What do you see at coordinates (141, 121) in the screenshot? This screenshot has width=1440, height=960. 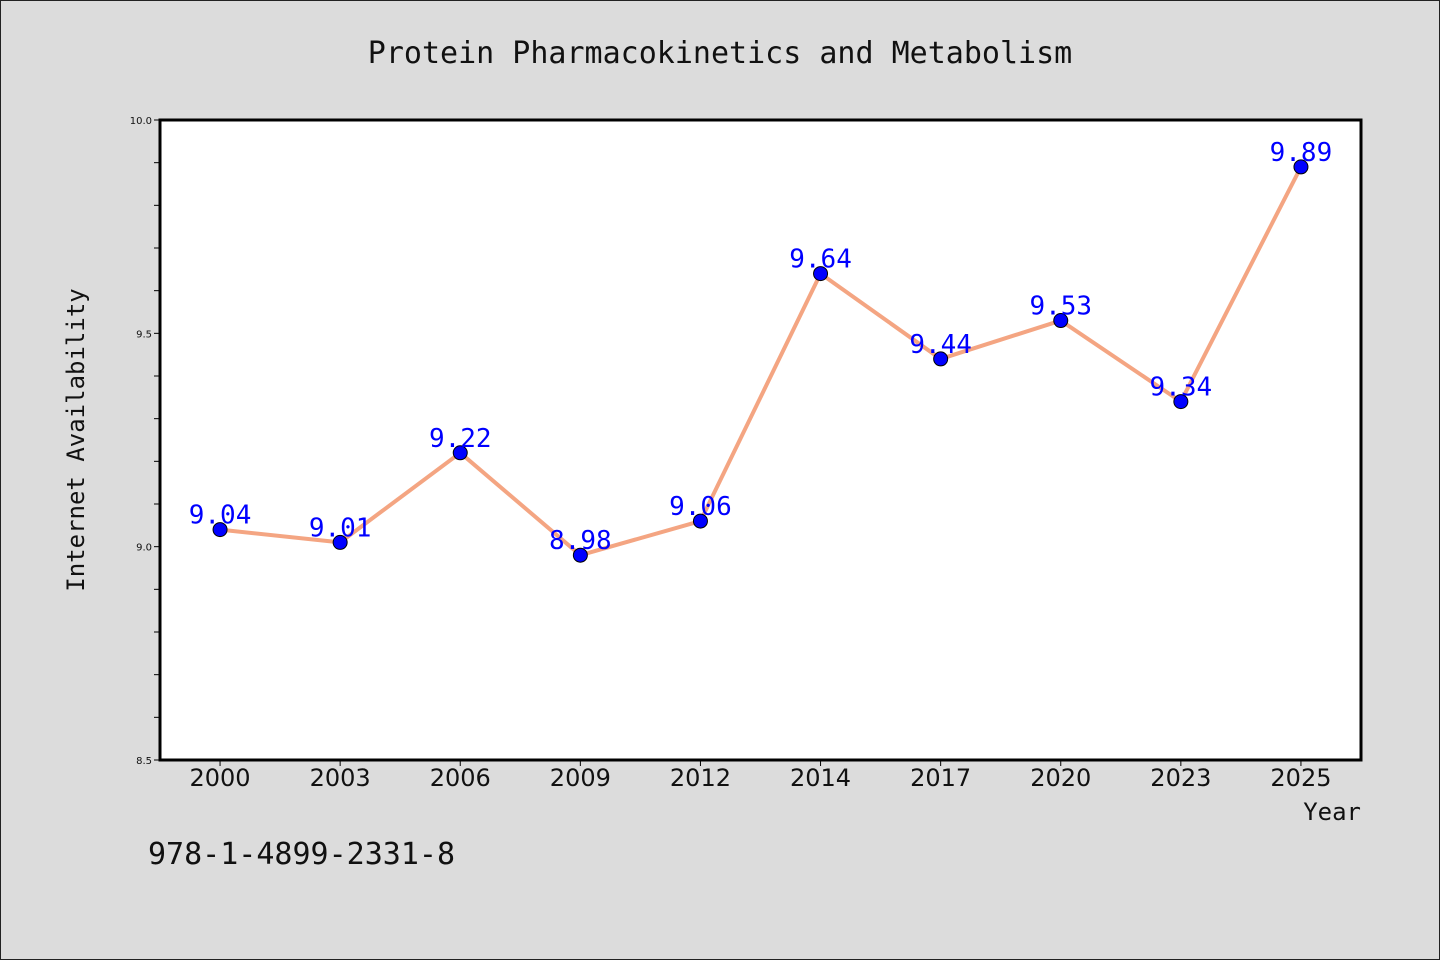 I see `y-tick-label: 10.0` at bounding box center [141, 121].